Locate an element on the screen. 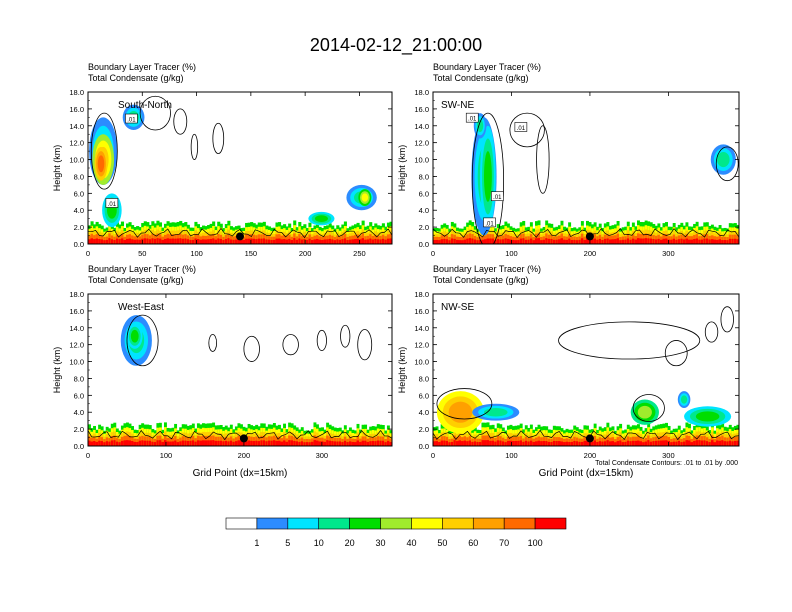  y-tick-label: 16.0 is located at coordinates (421, 311).